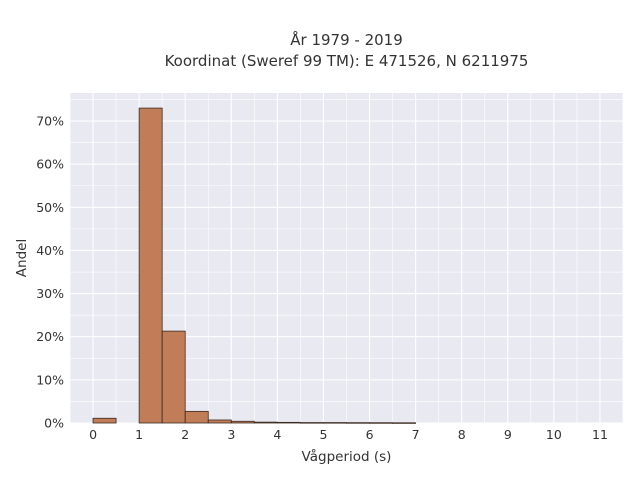 The width and height of the screenshot is (640, 480). What do you see at coordinates (416, 434) in the screenshot?
I see `x-tick-label: 7` at bounding box center [416, 434].